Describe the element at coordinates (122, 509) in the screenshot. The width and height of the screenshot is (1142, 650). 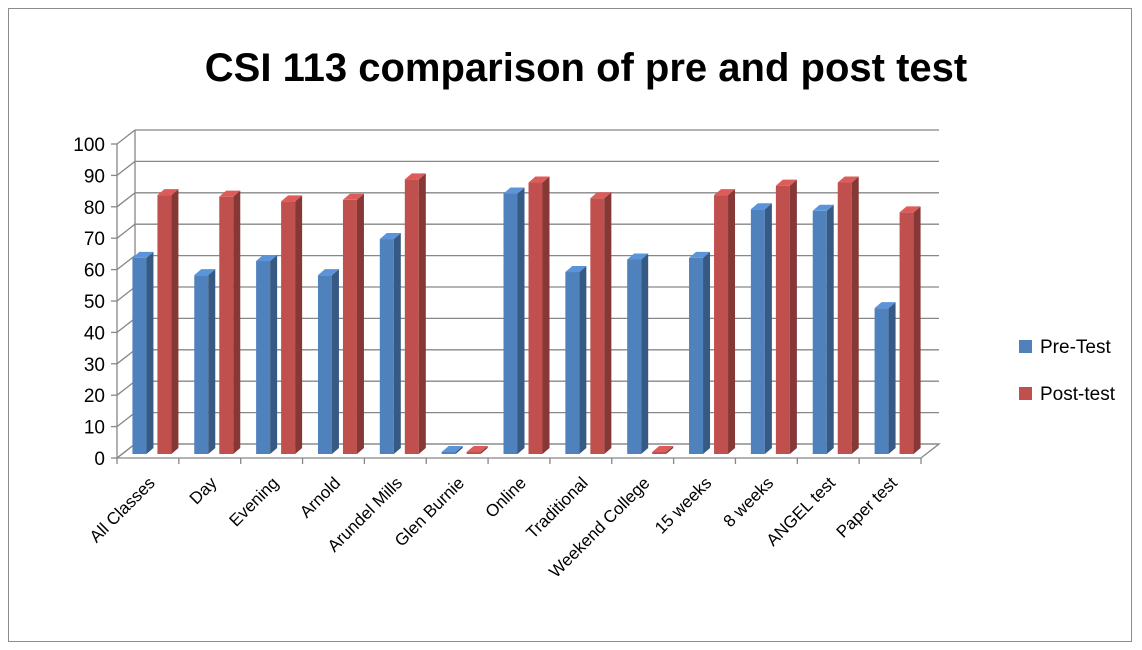
I see `x-category-label: All Classes` at that location.